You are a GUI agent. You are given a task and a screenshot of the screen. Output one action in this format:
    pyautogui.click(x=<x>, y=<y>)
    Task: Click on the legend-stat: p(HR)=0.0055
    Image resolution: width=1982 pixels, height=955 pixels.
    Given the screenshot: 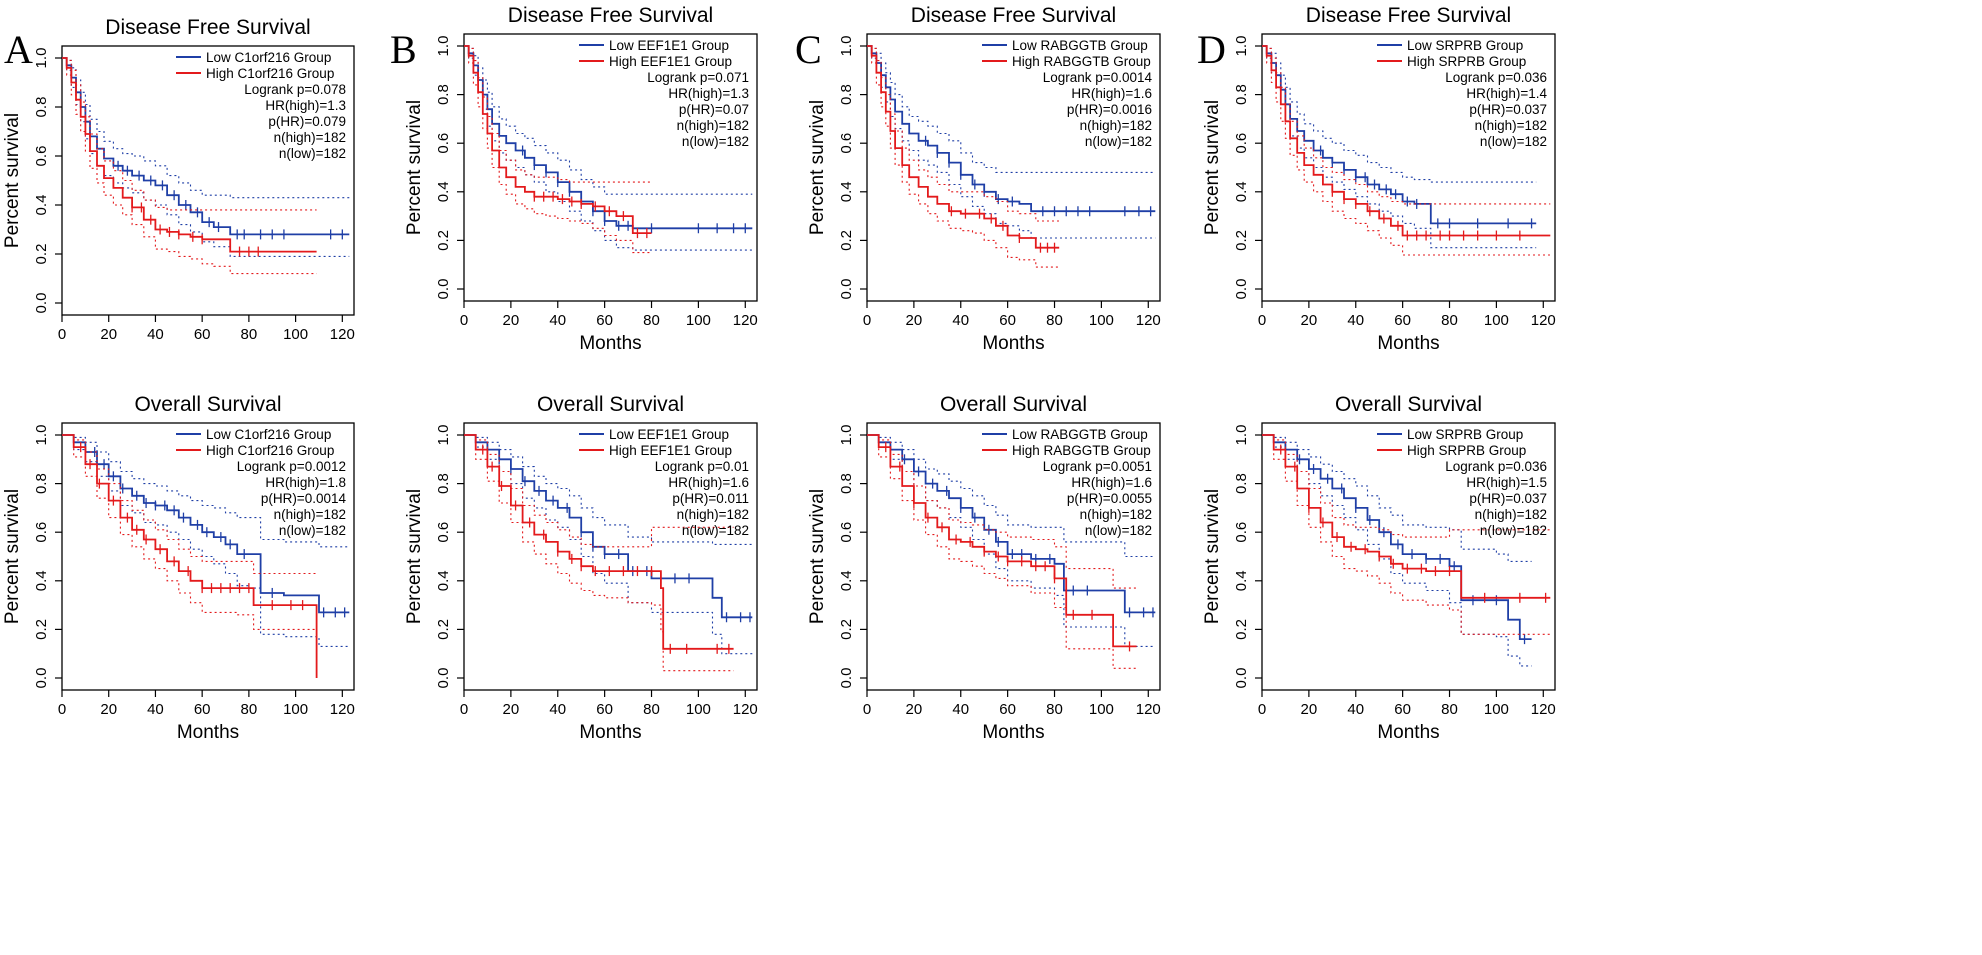 What is the action you would take?
    pyautogui.click(x=1109, y=498)
    